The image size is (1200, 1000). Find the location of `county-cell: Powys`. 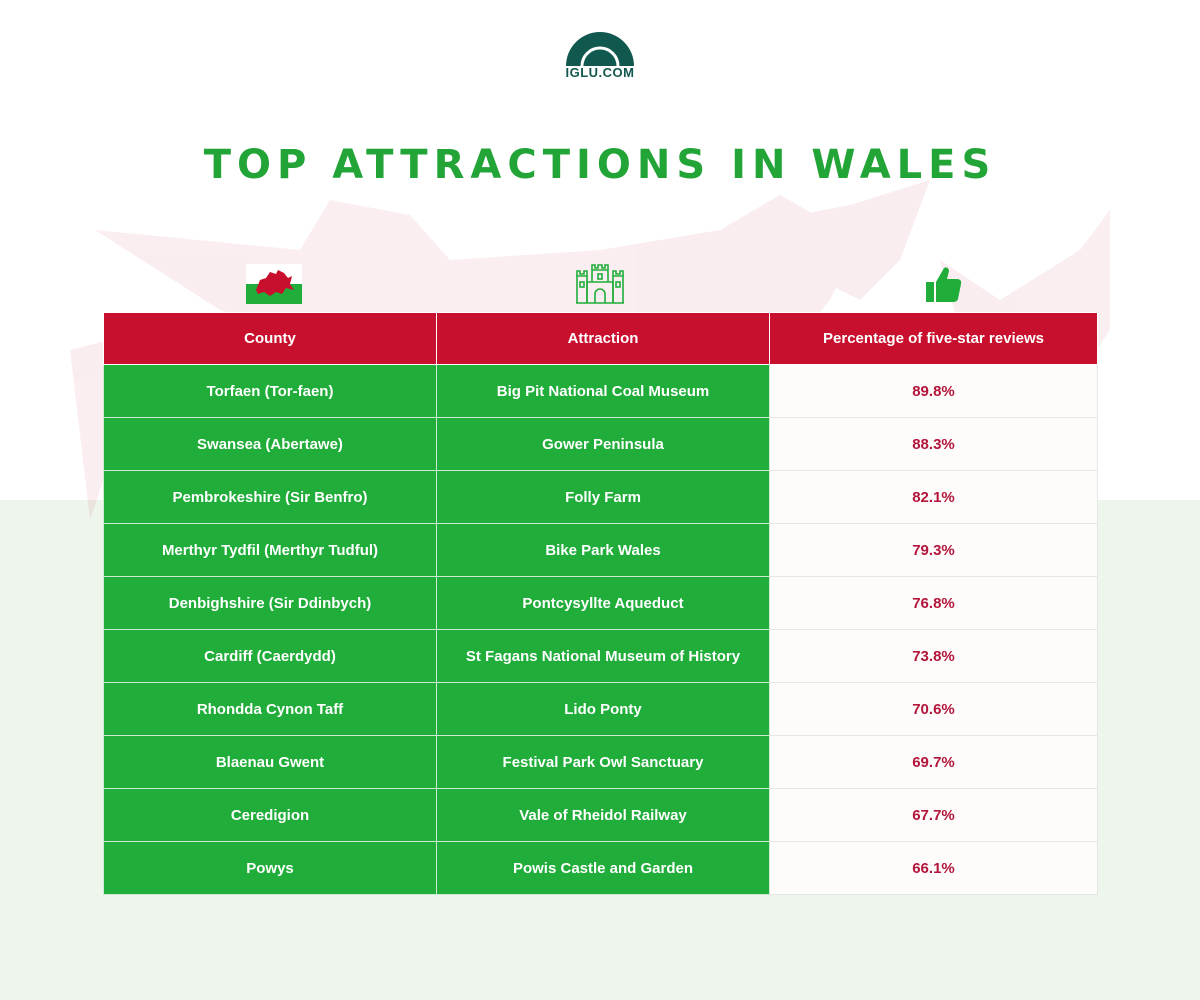

county-cell: Powys is located at coordinates (270, 868).